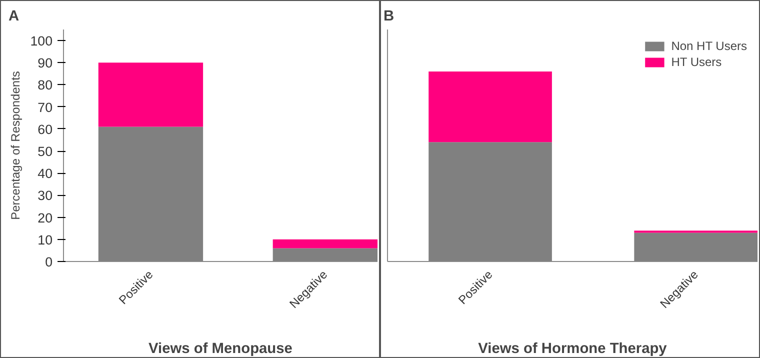 The height and width of the screenshot is (358, 760). Describe the element at coordinates (45, 63) in the screenshot. I see `y-tick-label: 90` at that location.